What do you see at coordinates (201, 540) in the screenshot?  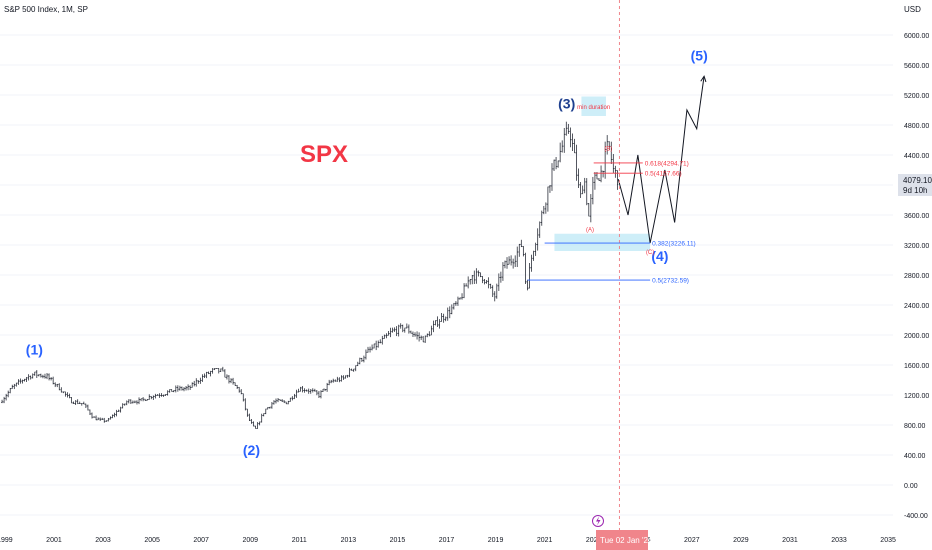 I see `x-tick-label: 2007` at bounding box center [201, 540].